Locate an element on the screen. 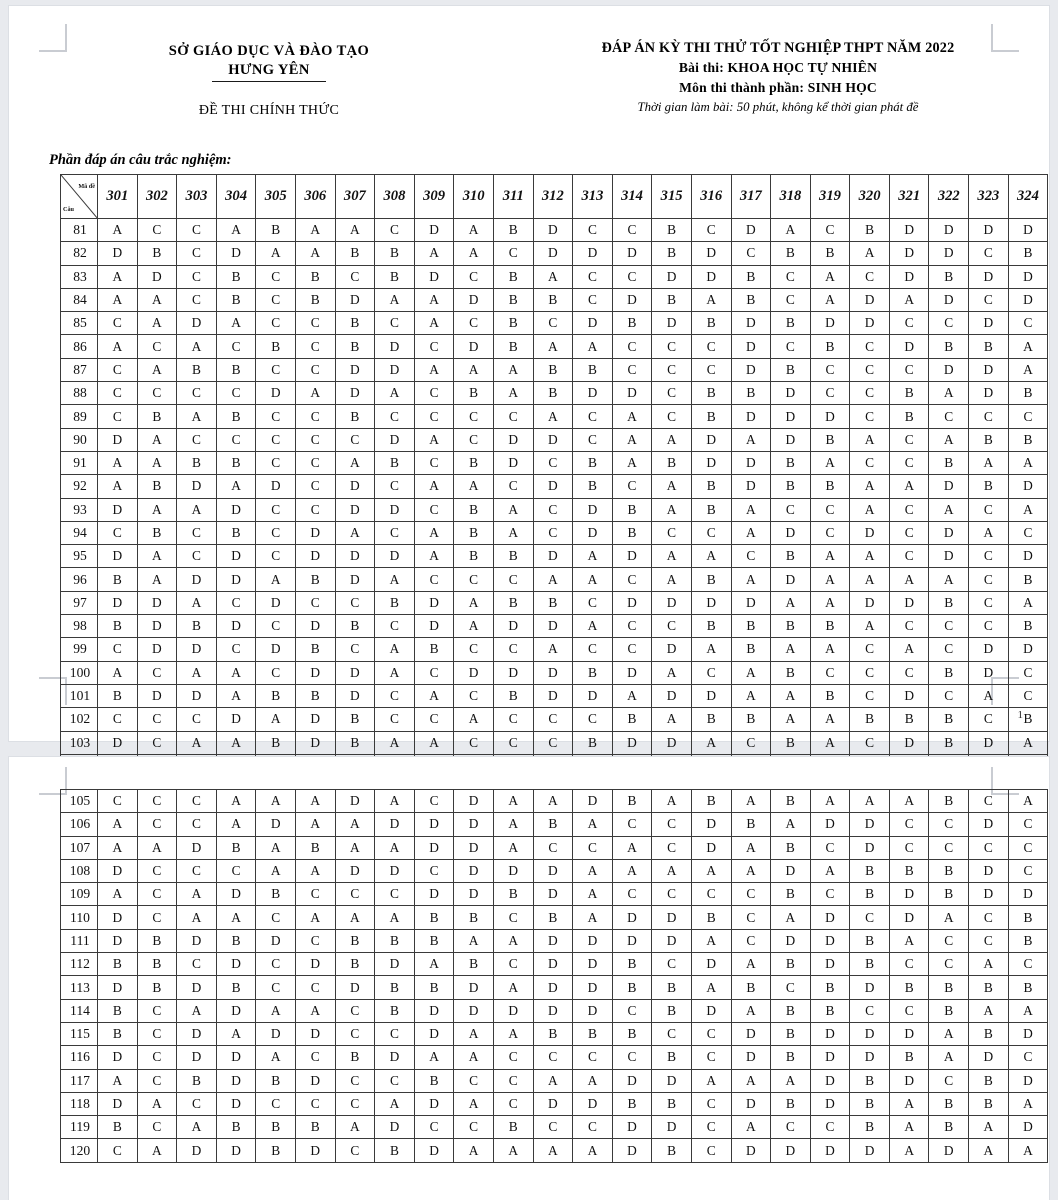  question-number-cell: 92 is located at coordinates (79, 486).